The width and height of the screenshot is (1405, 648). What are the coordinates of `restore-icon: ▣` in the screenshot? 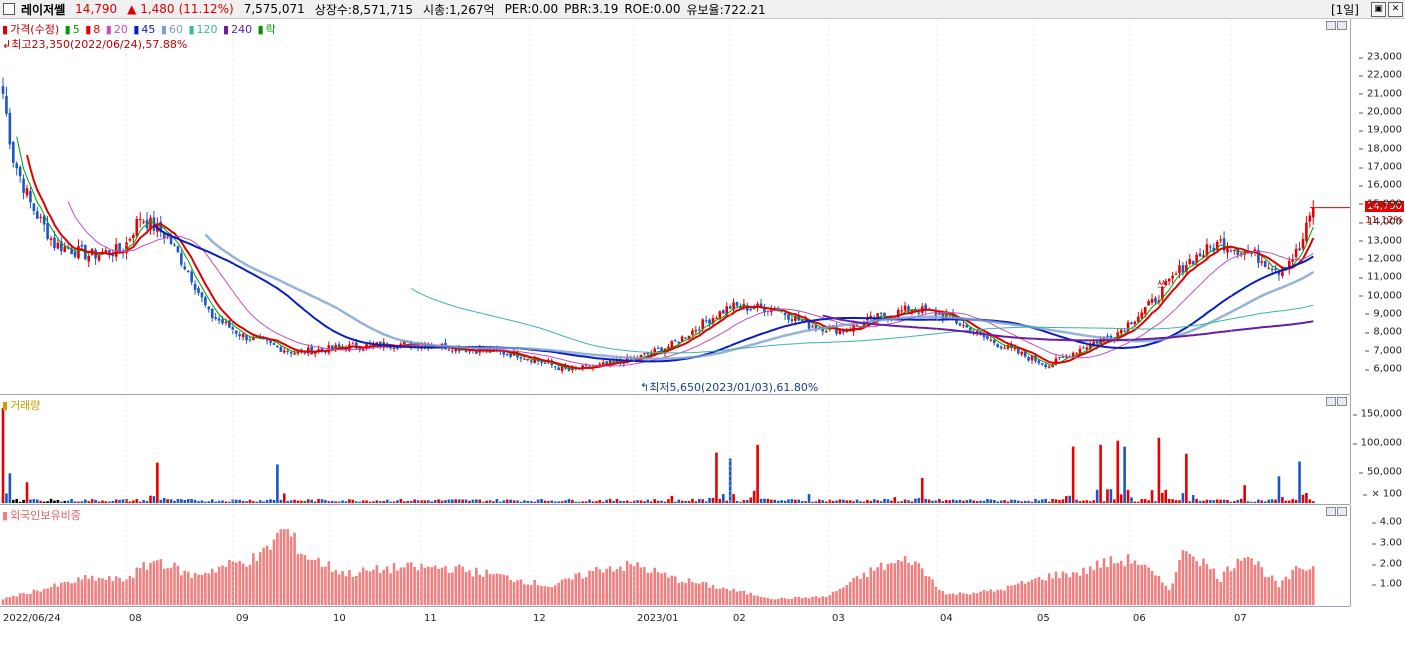 It's located at (1378, 9).